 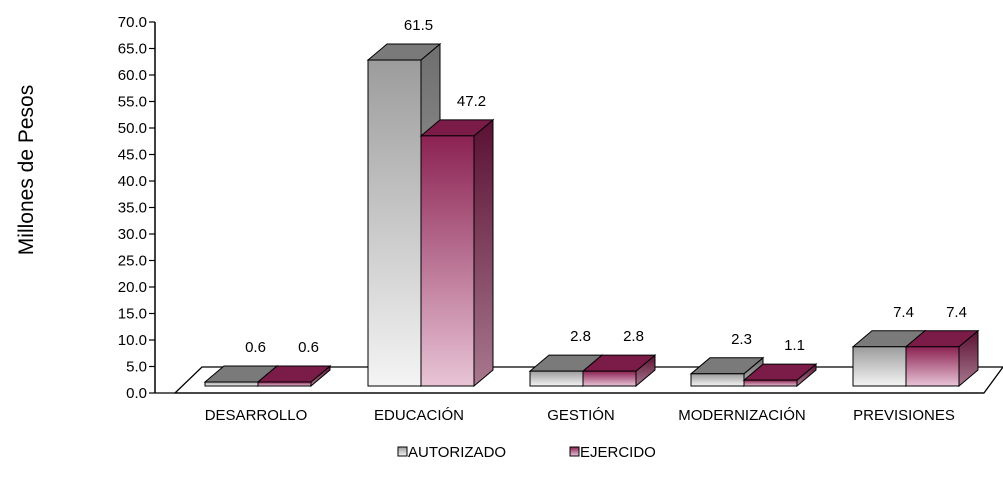 I want to click on bar-side, so click(x=483, y=253).